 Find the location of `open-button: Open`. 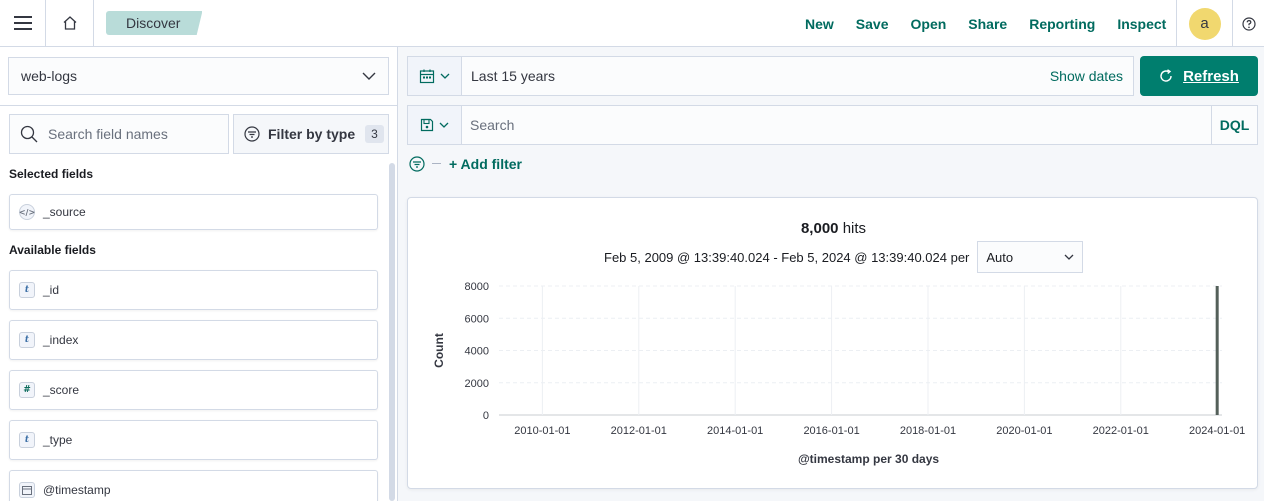

open-button: Open is located at coordinates (928, 23).